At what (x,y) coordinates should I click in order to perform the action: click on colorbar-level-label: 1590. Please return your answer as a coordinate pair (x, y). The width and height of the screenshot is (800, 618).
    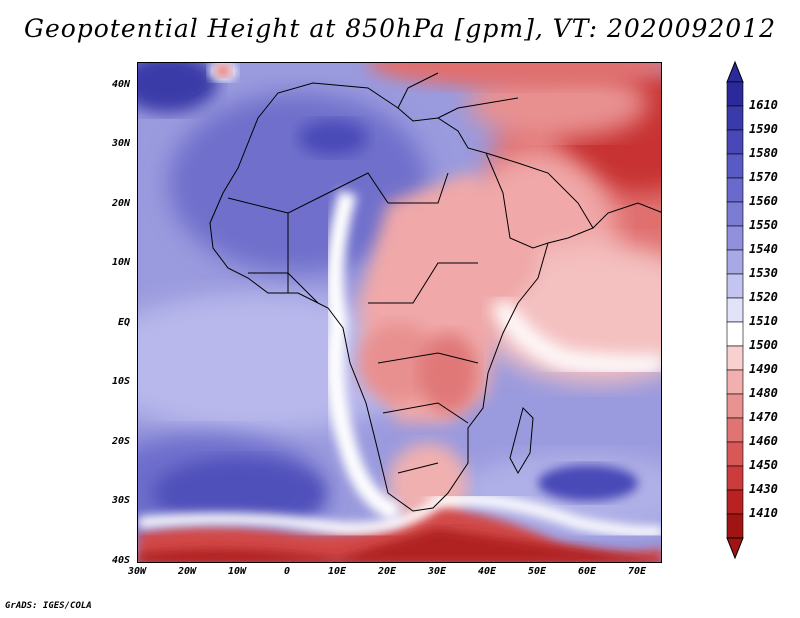
    Looking at the image, I should click on (763, 129).